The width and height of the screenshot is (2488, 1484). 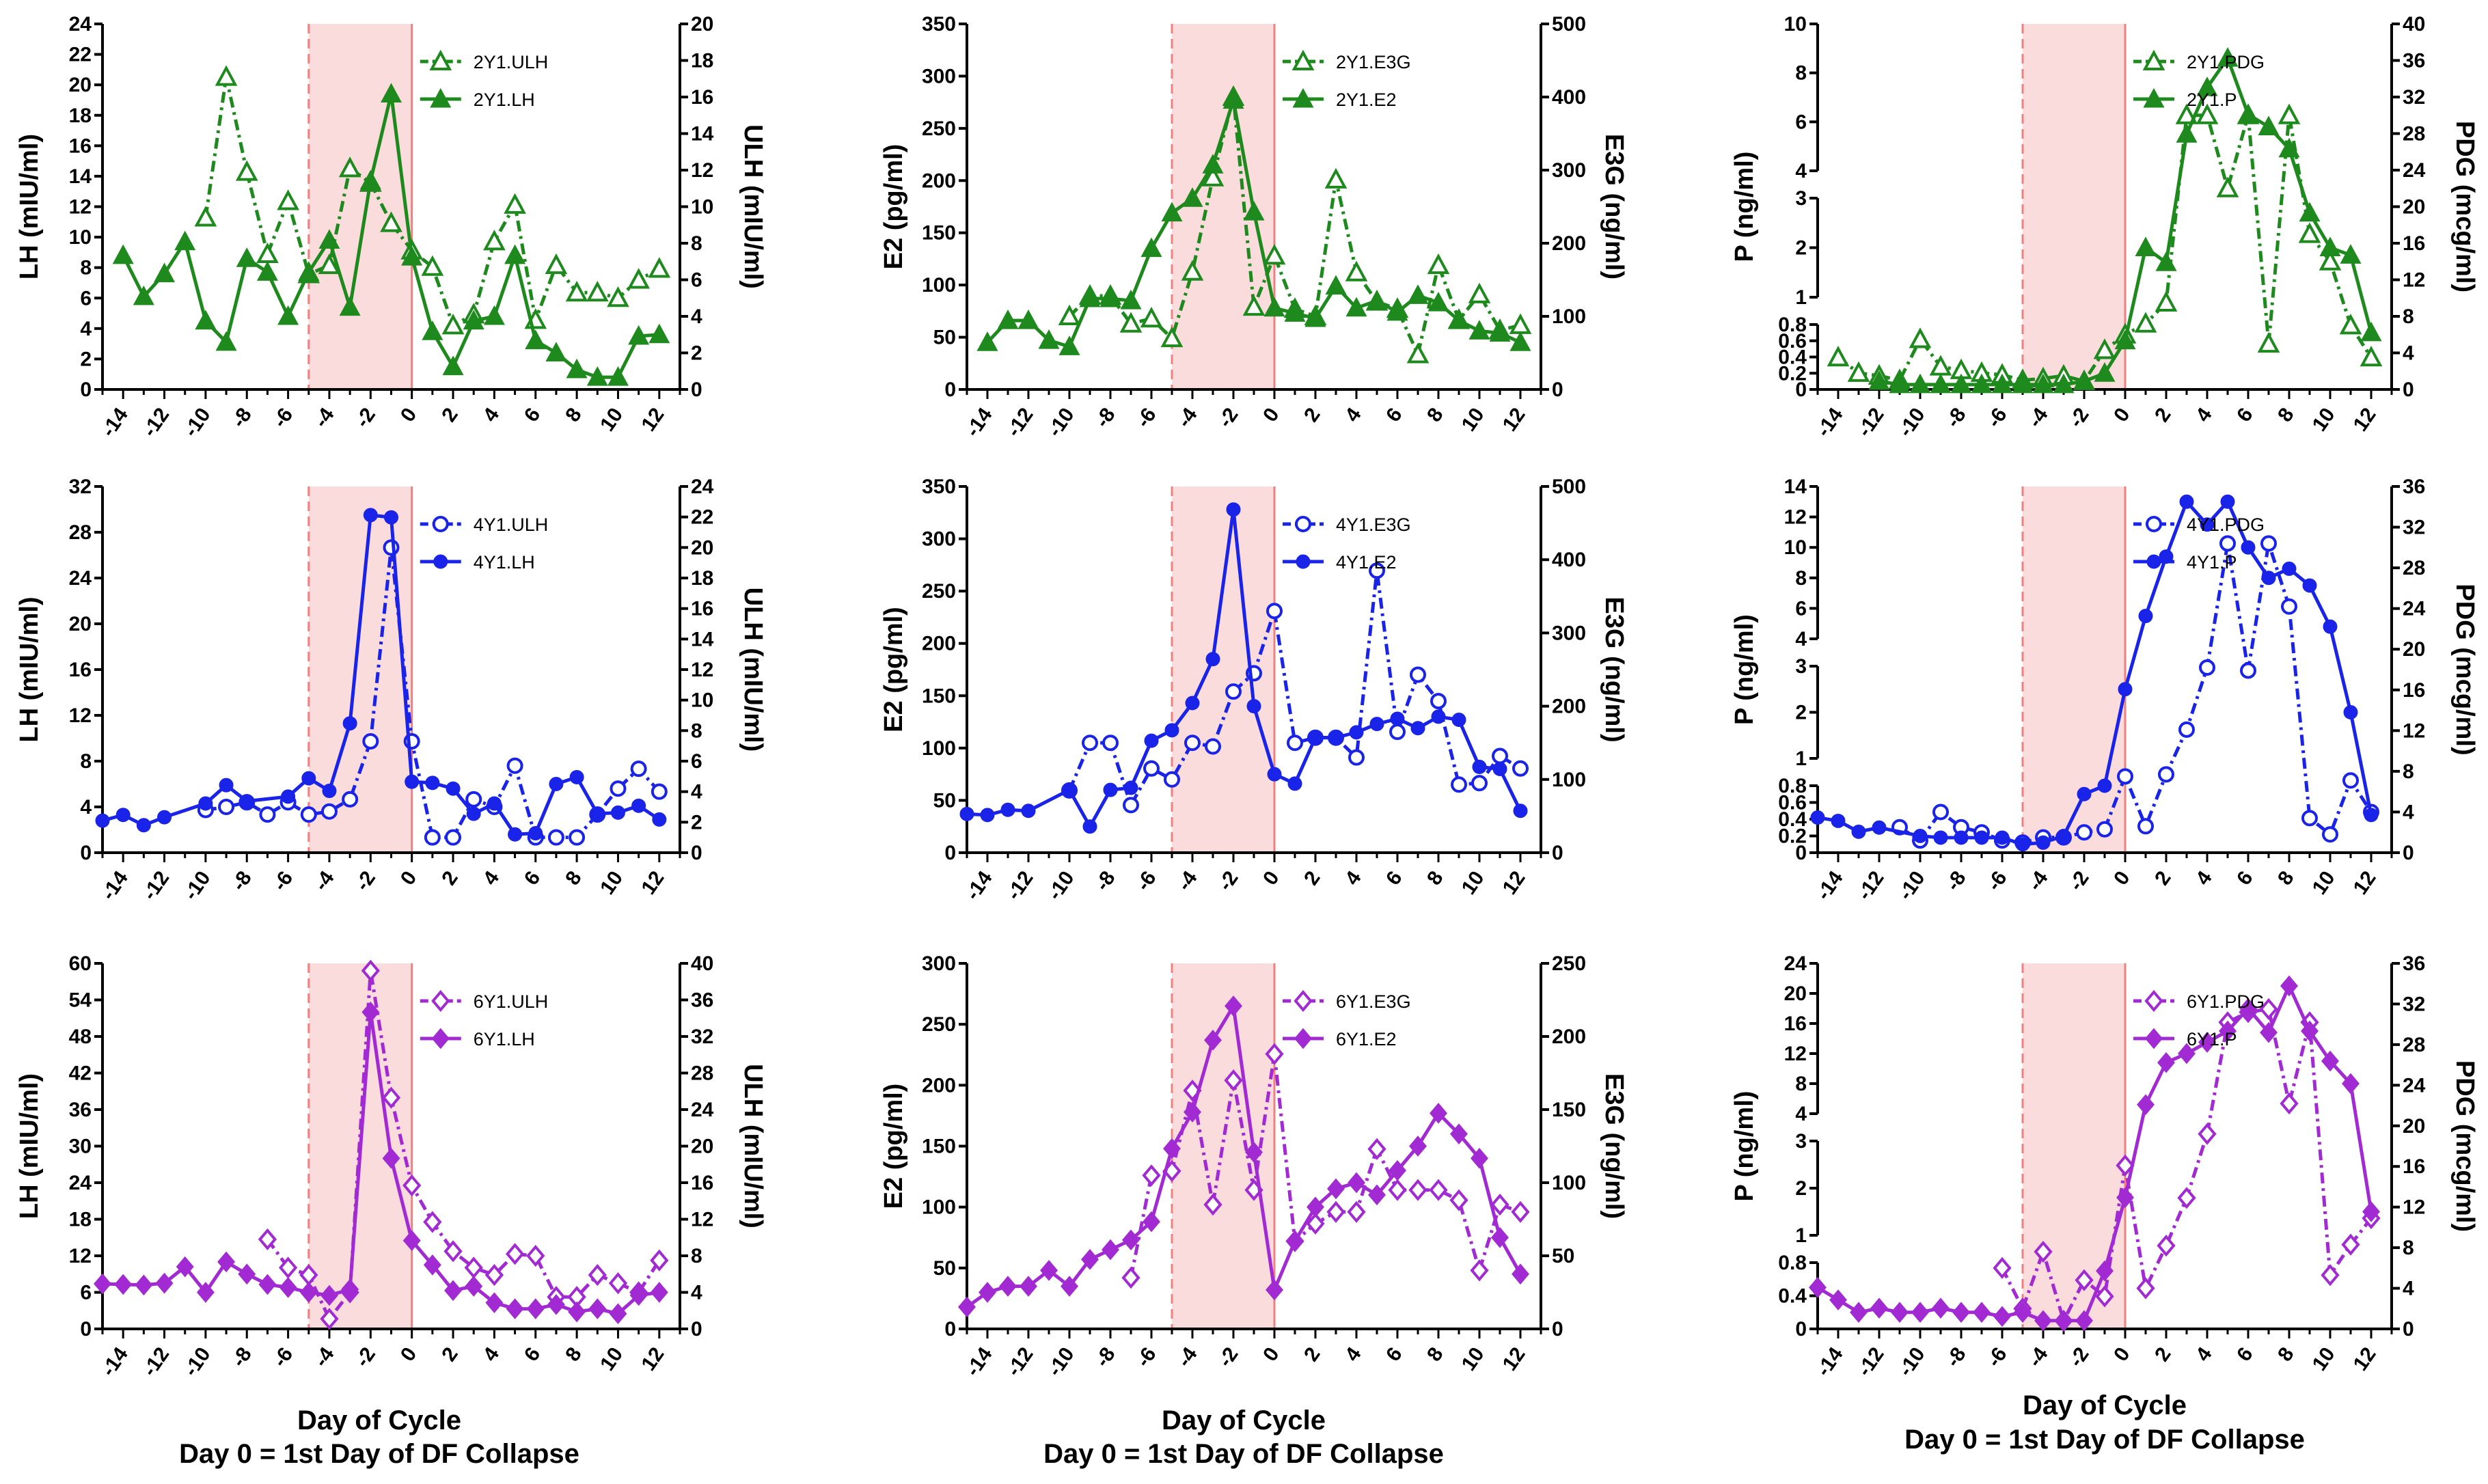 I want to click on right-tick-label: 8, so click(x=696, y=730).